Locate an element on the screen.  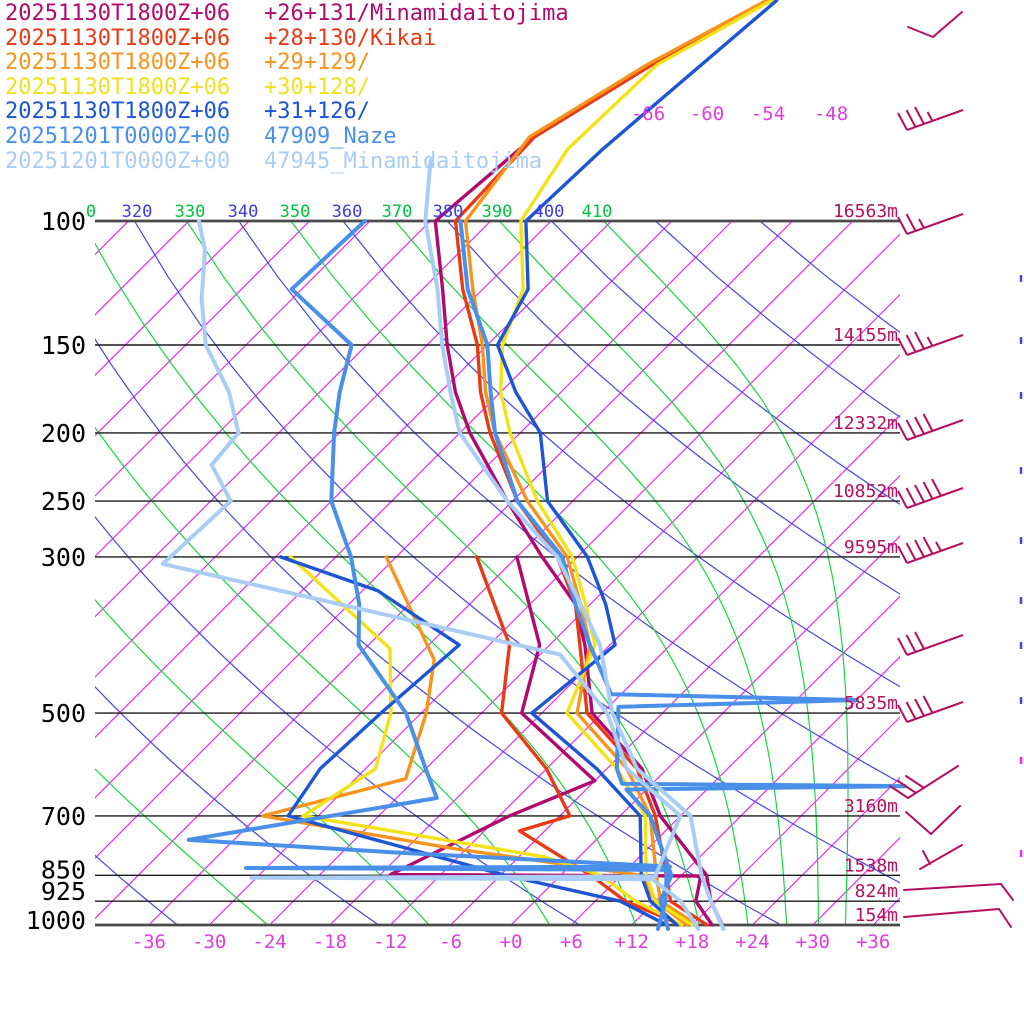
legend-station-label: +31+126/ is located at coordinates (317, 112).